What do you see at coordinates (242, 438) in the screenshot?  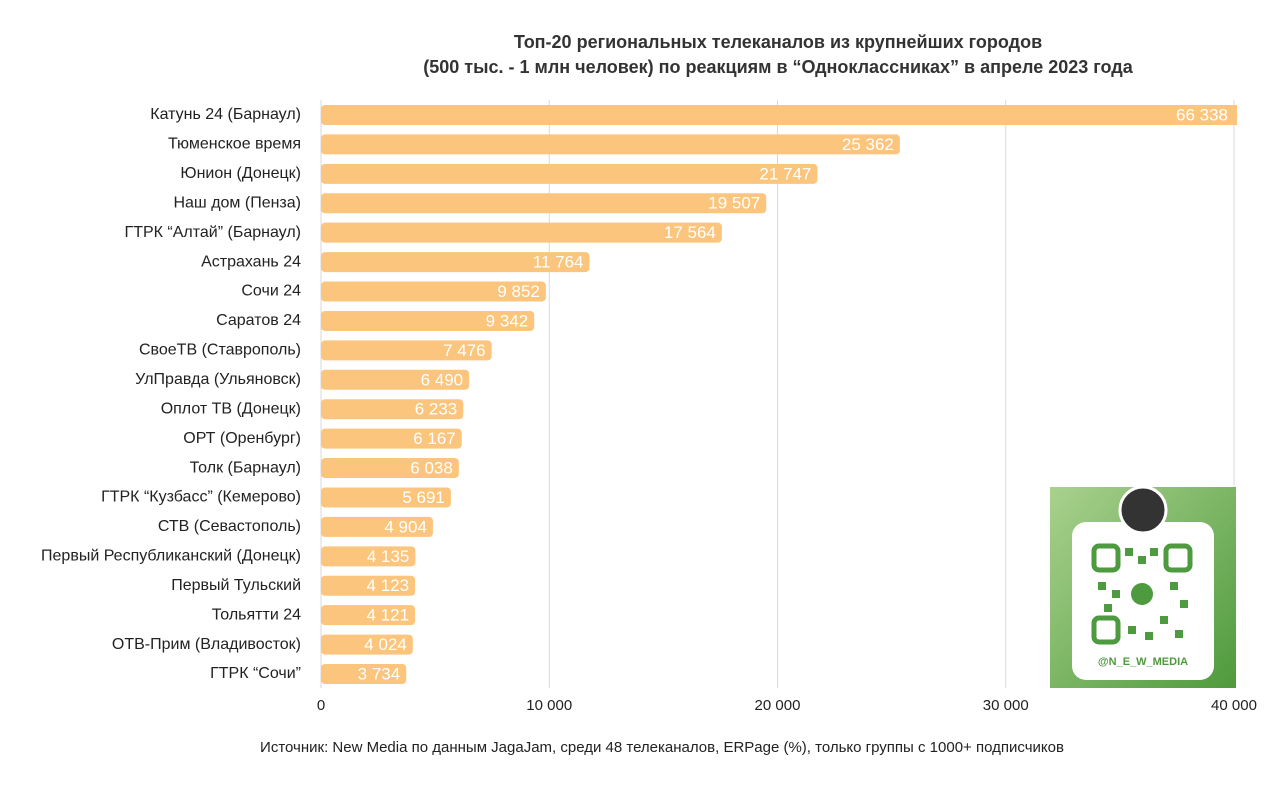 I see `y-tick-label: ОРТ (Оренбург)` at bounding box center [242, 438].